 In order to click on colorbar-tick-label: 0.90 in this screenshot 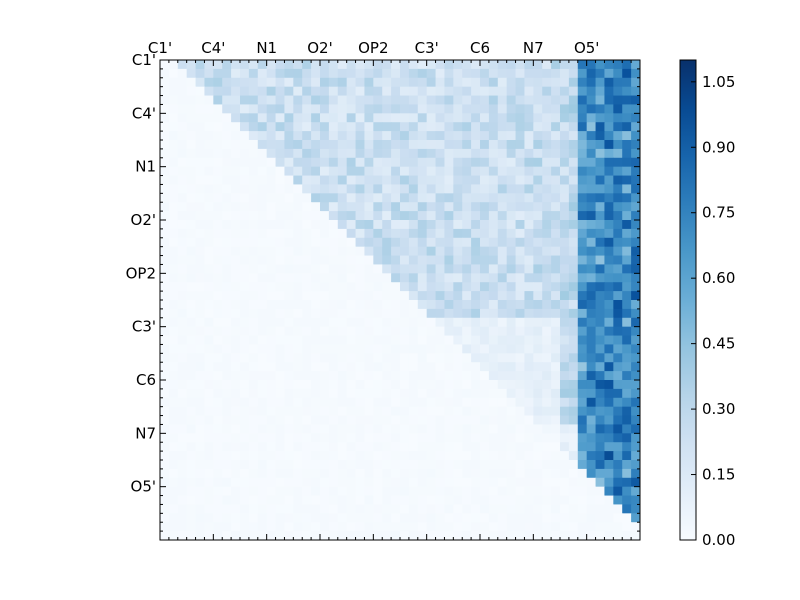, I will do `click(718, 147)`.